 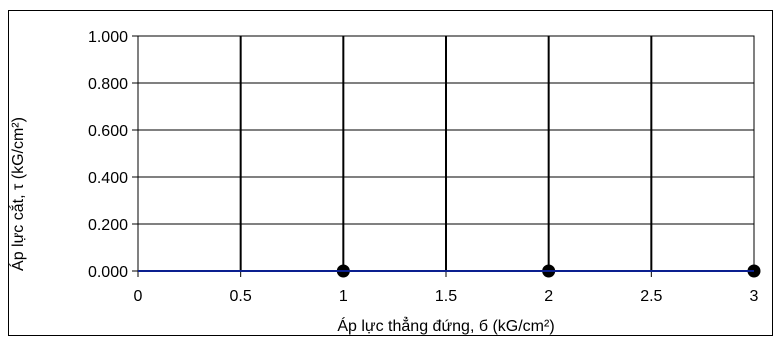 What do you see at coordinates (445, 325) in the screenshot?
I see `x-axis-title: Áp lực thẳng đứng, б (kG/cm²)` at bounding box center [445, 325].